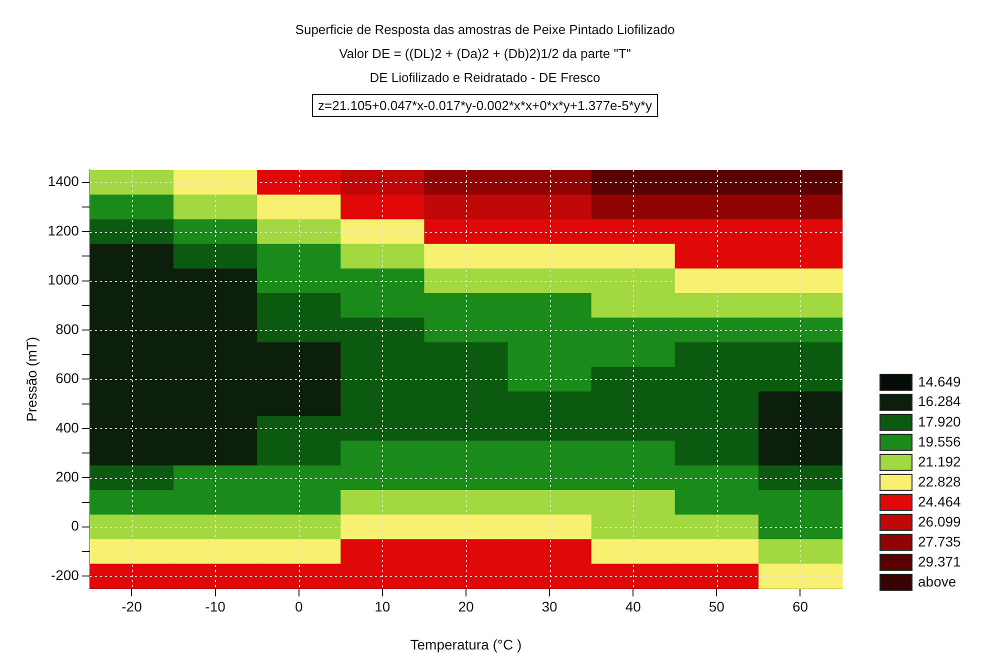  I want to click on x-tick-label: 20, so click(466, 606).